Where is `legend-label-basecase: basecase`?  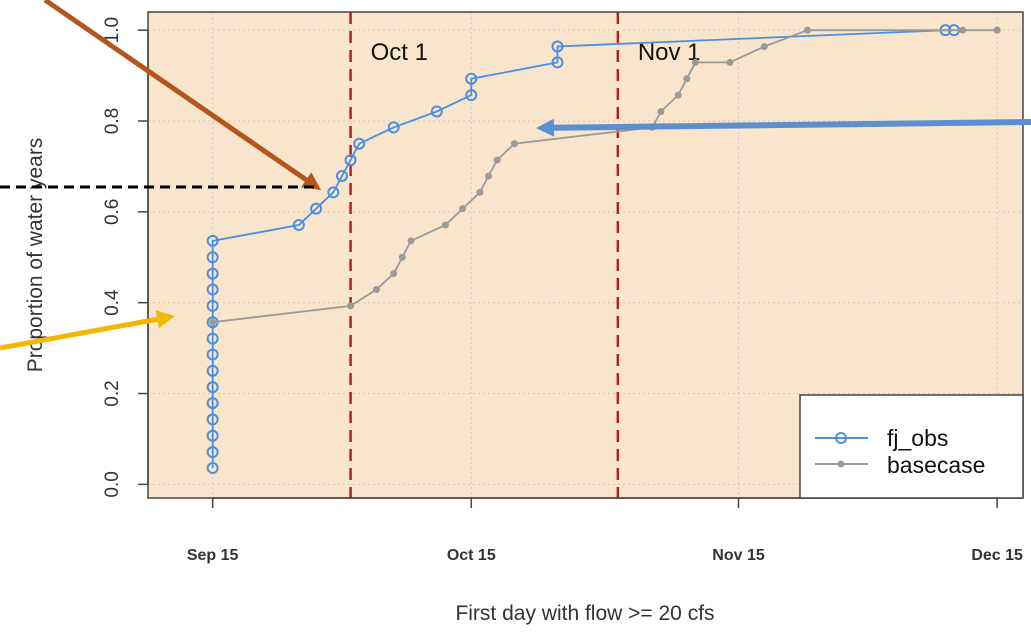
legend-label-basecase: basecase is located at coordinates (936, 465).